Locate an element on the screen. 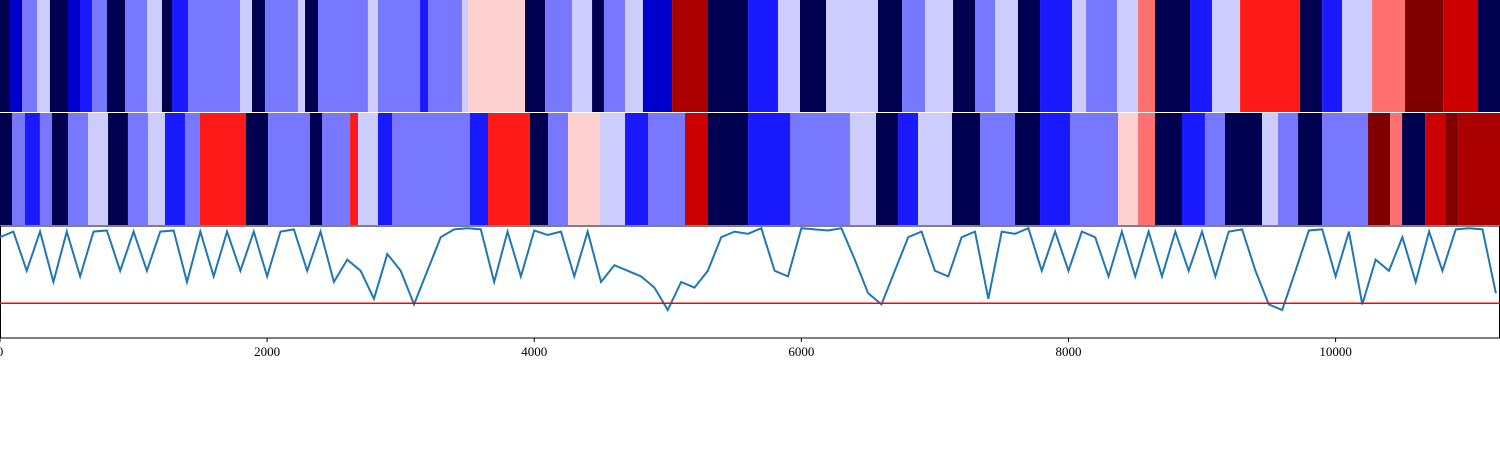 The width and height of the screenshot is (1500, 450). x-tick-label: 10000 is located at coordinates (1335, 351).